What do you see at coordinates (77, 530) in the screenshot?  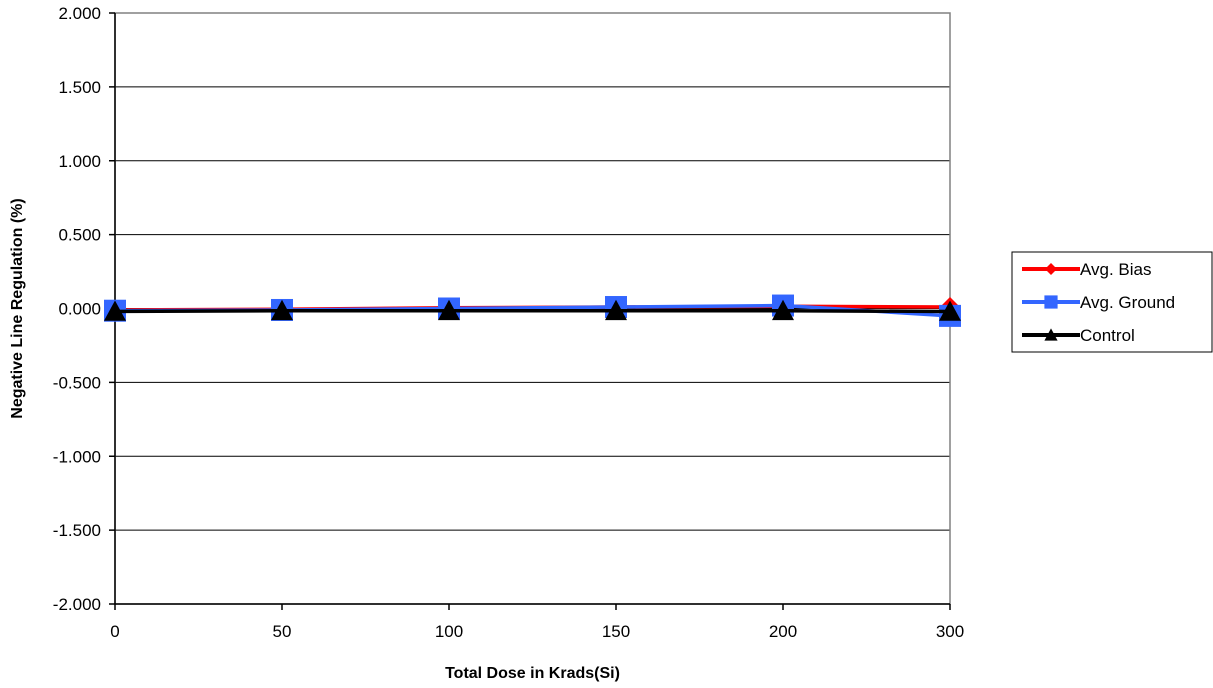 I see `y-tick-label: -1.500` at bounding box center [77, 530].